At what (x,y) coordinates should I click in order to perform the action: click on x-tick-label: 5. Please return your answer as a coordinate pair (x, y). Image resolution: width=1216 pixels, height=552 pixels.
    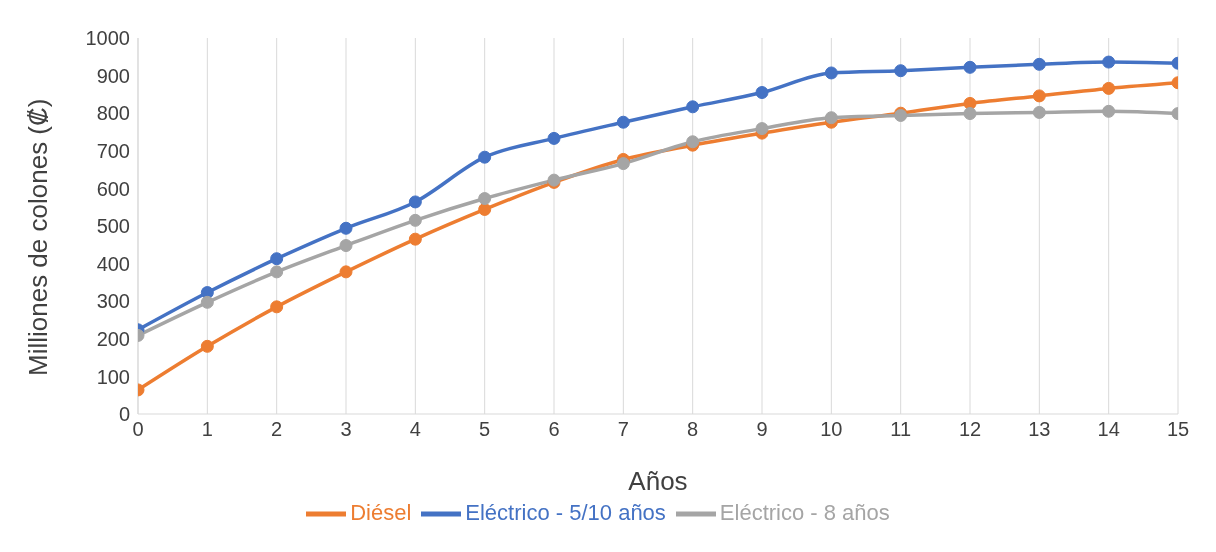
    Looking at the image, I should click on (485, 429).